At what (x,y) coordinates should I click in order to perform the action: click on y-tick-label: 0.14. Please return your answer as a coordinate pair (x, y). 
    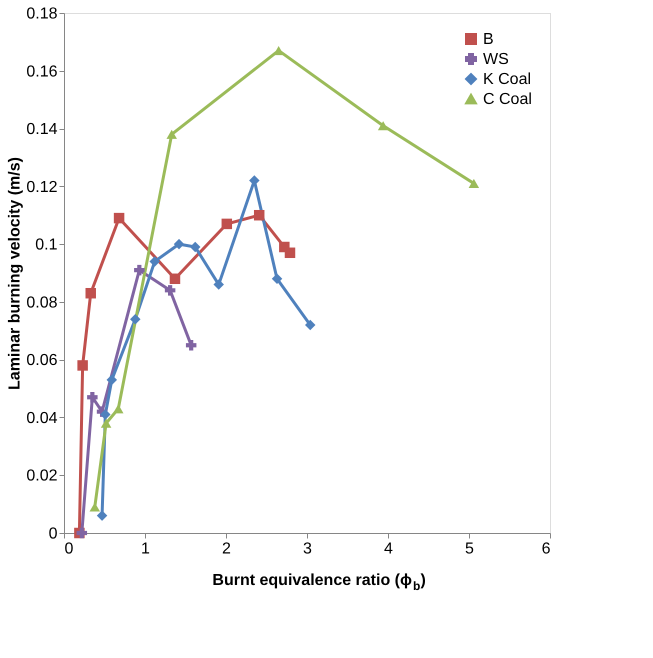
    Looking at the image, I should click on (42, 129).